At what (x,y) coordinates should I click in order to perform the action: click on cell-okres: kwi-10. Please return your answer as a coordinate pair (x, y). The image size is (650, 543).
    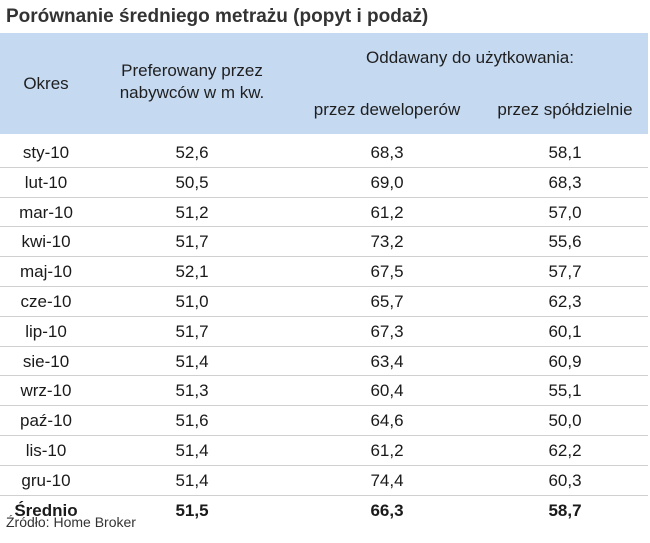
    Looking at the image, I should click on (46, 242).